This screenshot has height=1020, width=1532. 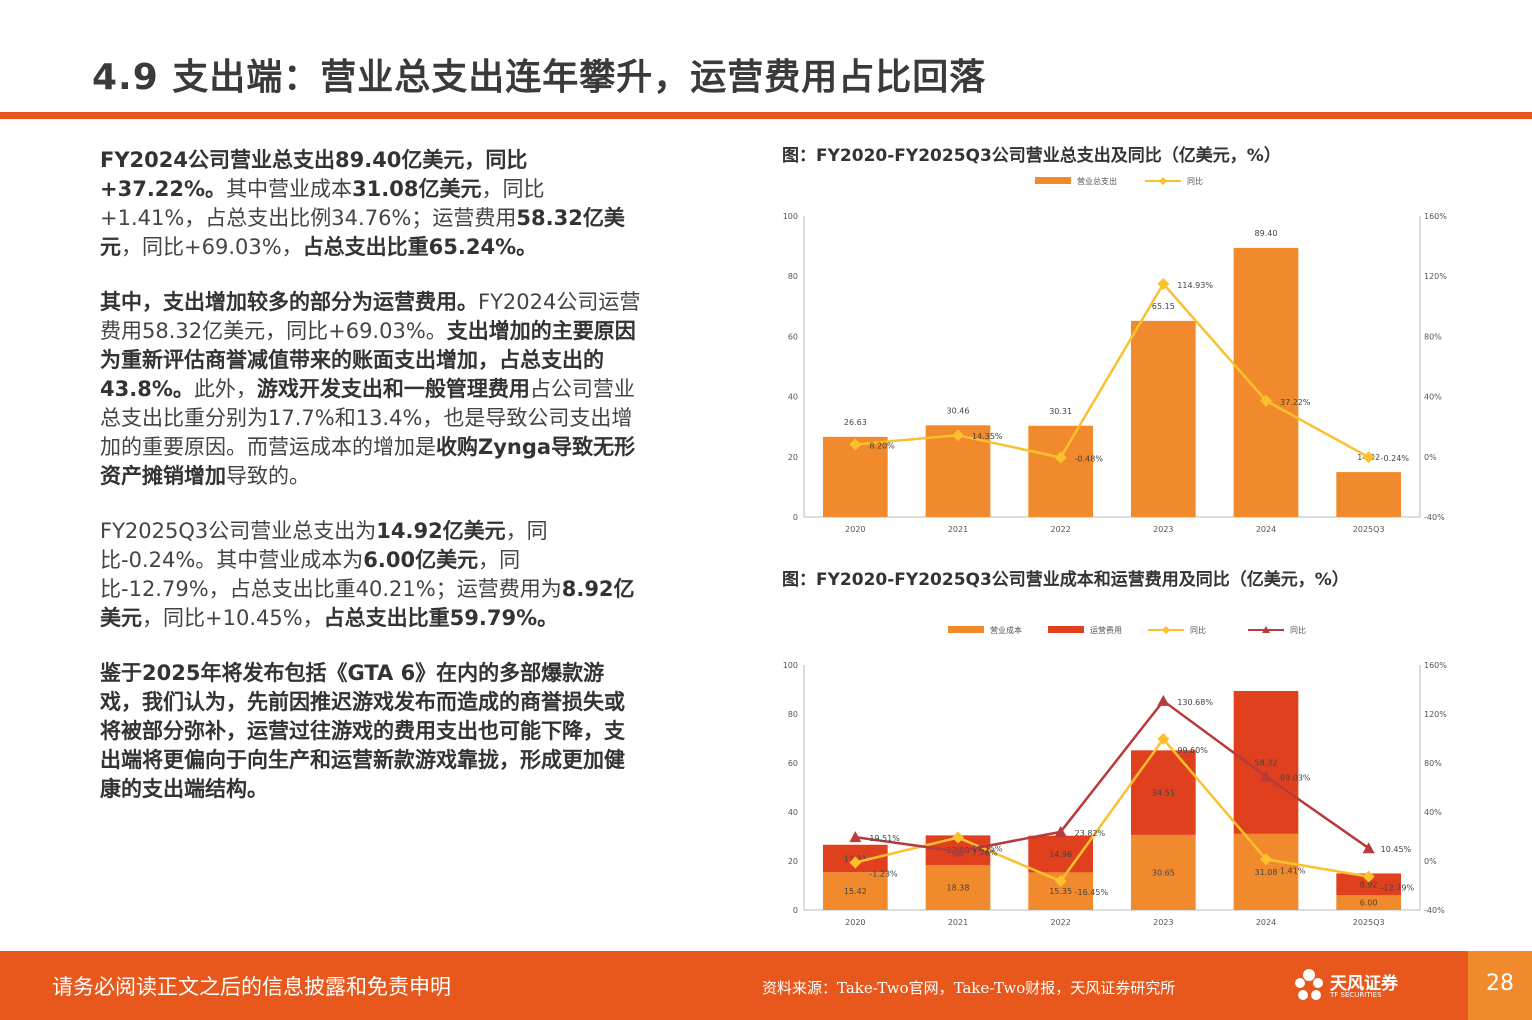 I want to click on text-run: 6.00亿美元, so click(x=421, y=560).